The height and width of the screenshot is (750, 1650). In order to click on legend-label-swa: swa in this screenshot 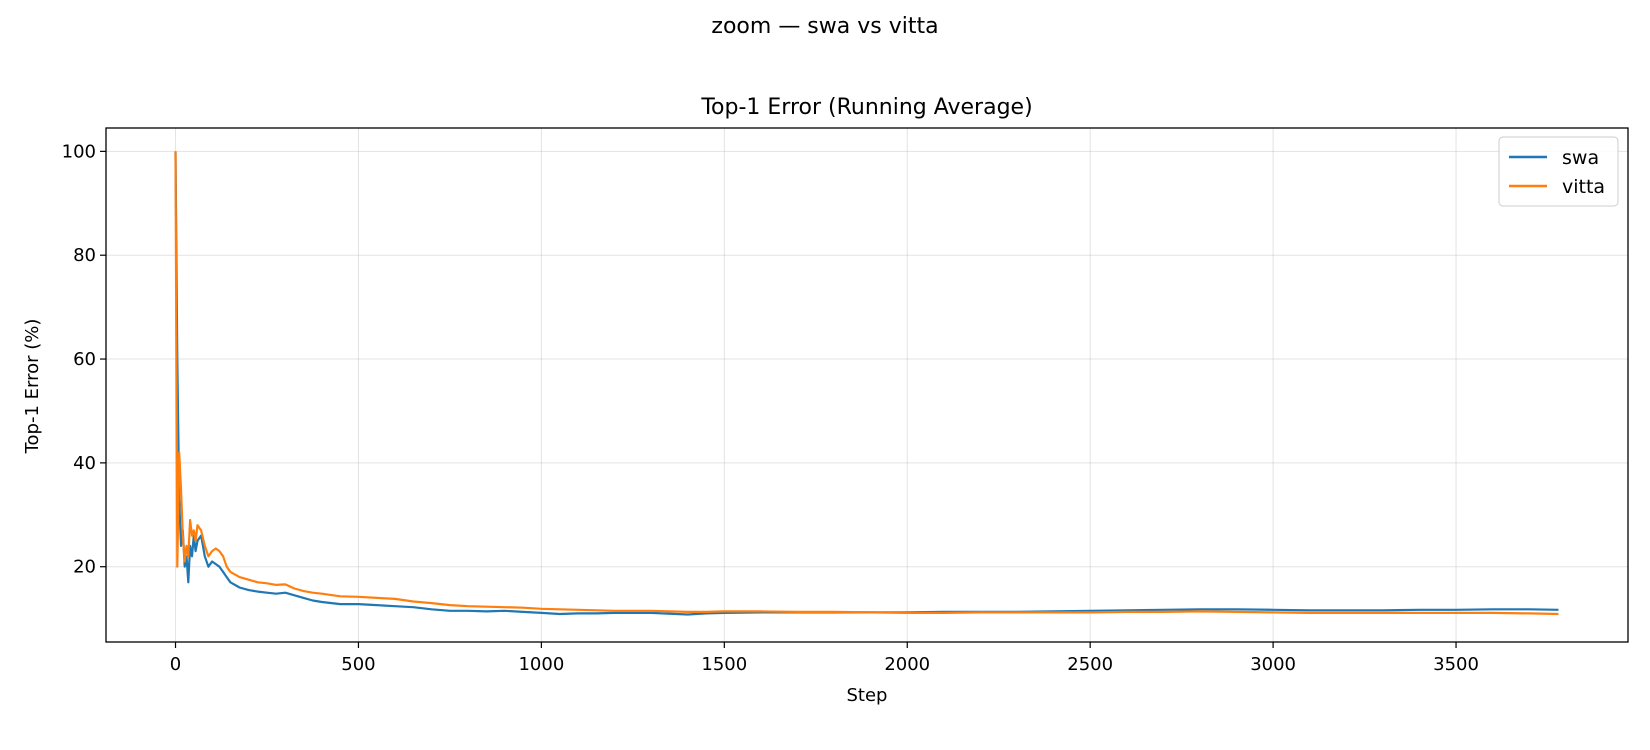, I will do `click(1580, 158)`.